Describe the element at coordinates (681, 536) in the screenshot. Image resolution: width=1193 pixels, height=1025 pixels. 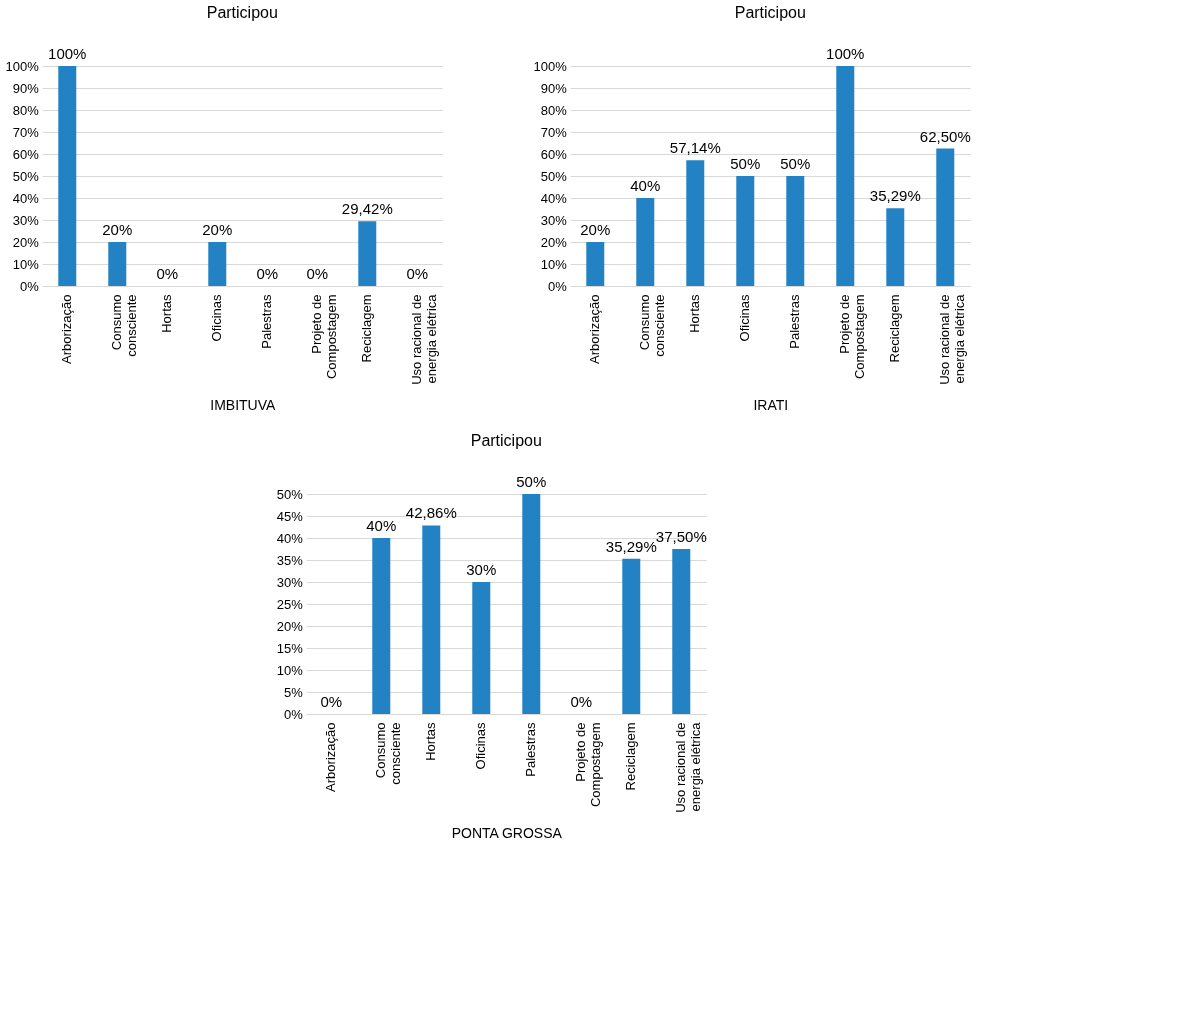
I see `data-label: 37,50%` at that location.